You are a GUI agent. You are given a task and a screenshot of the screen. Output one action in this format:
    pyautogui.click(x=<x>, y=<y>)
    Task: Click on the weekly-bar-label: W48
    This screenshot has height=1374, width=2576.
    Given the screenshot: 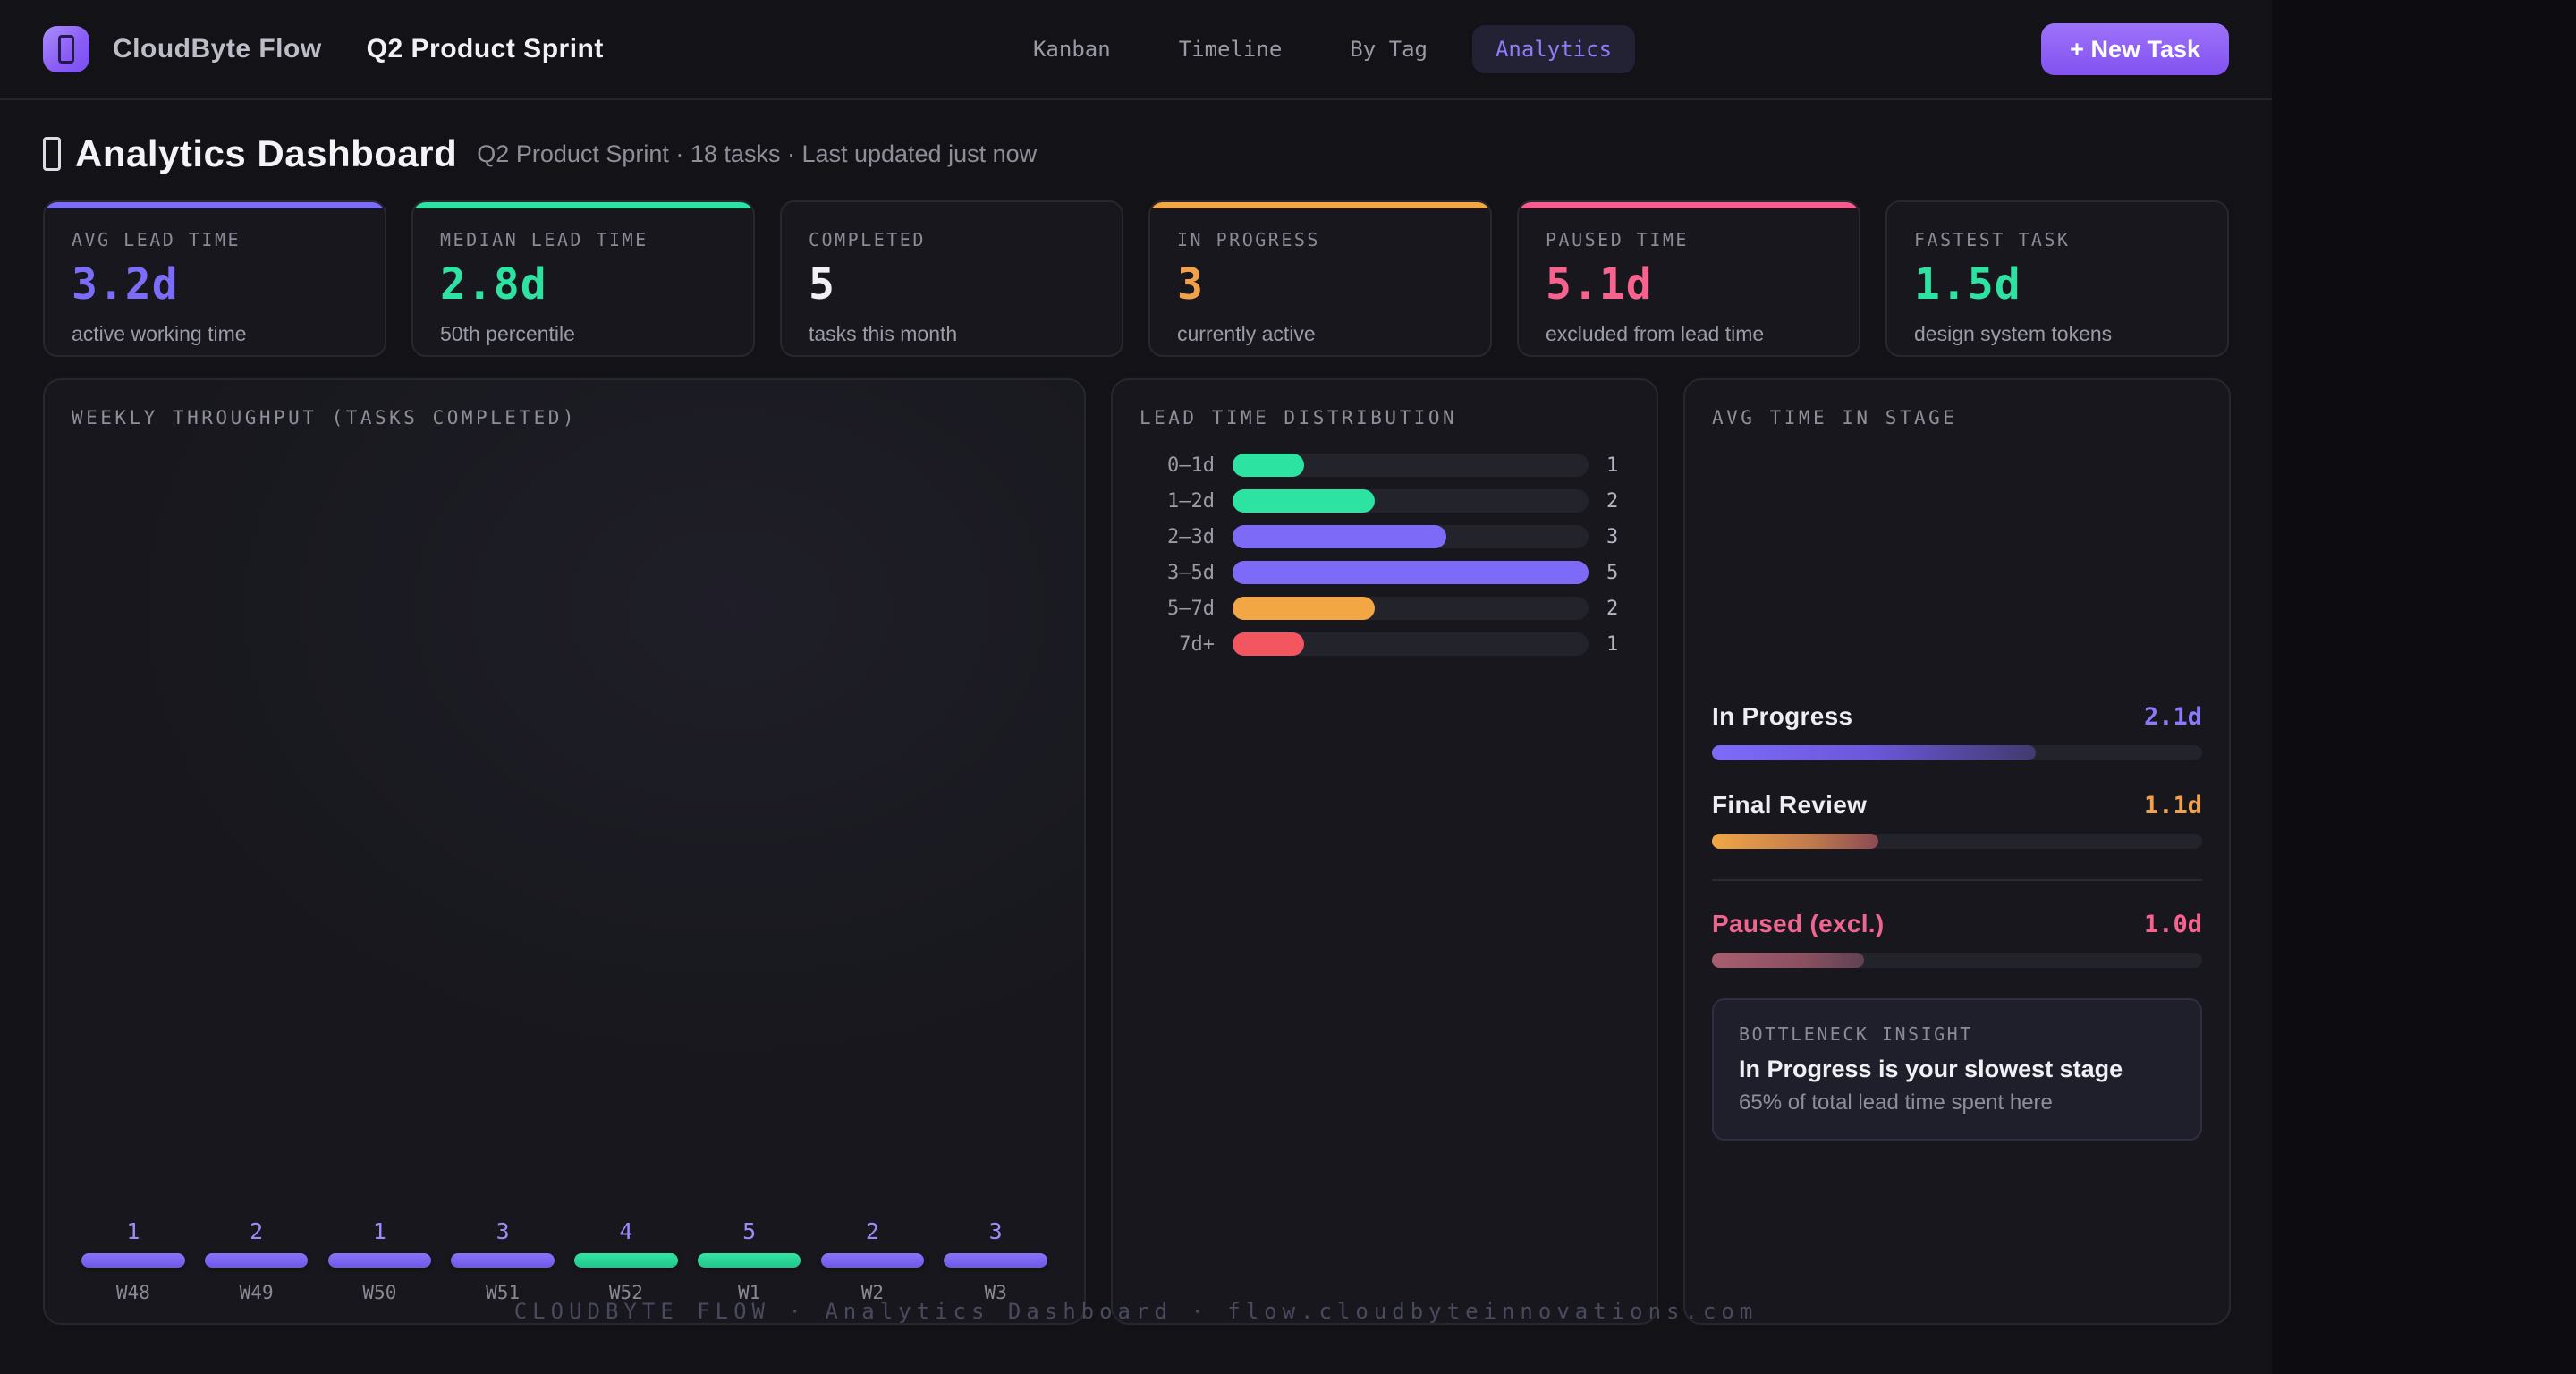 What is the action you would take?
    pyautogui.click(x=132, y=1292)
    